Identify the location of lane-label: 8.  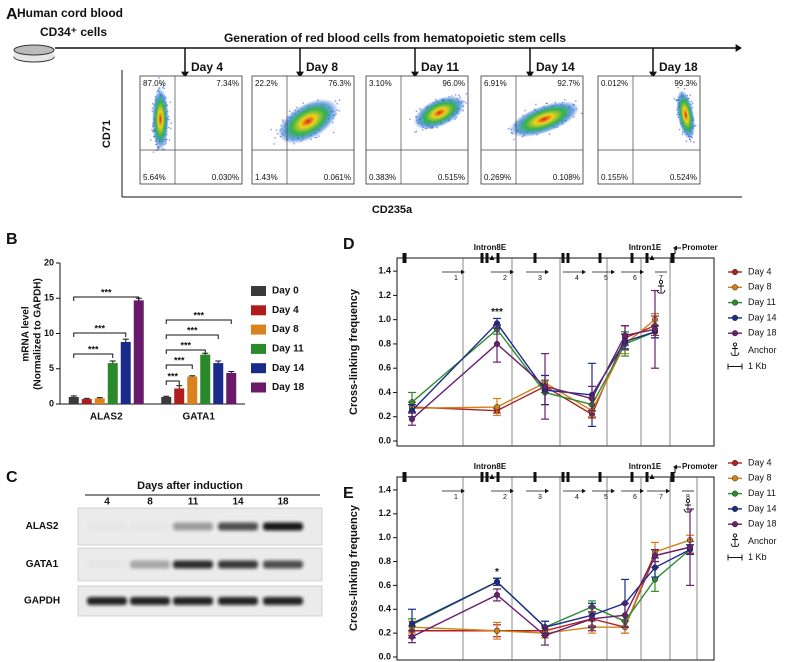
(150, 502).